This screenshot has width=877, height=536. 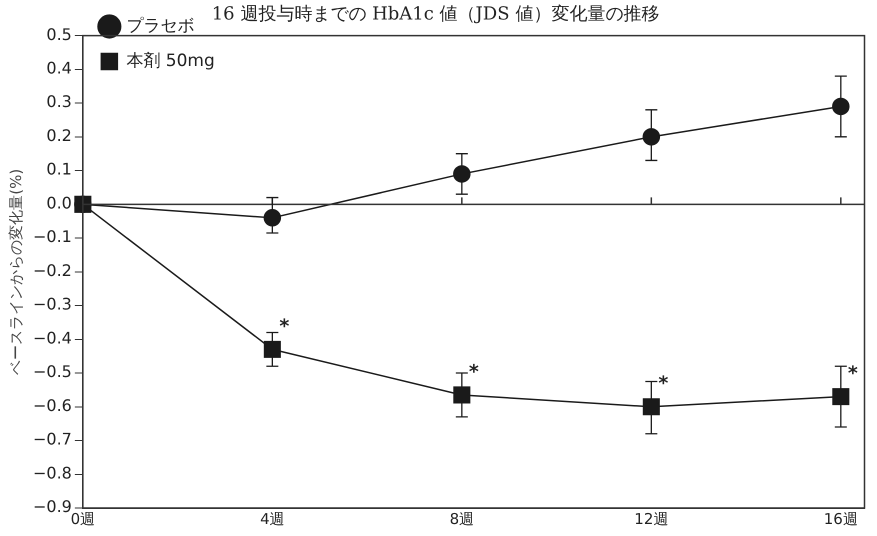 What do you see at coordinates (15, 271) in the screenshot?
I see `y-axis-title: ベースラインからの変化量(%)` at bounding box center [15, 271].